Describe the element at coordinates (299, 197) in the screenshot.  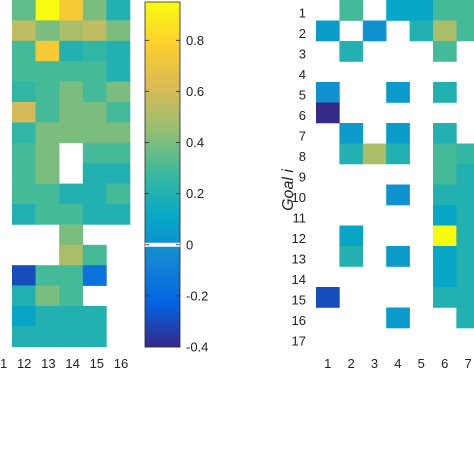
I see `right-y-tick-label: 10` at that location.